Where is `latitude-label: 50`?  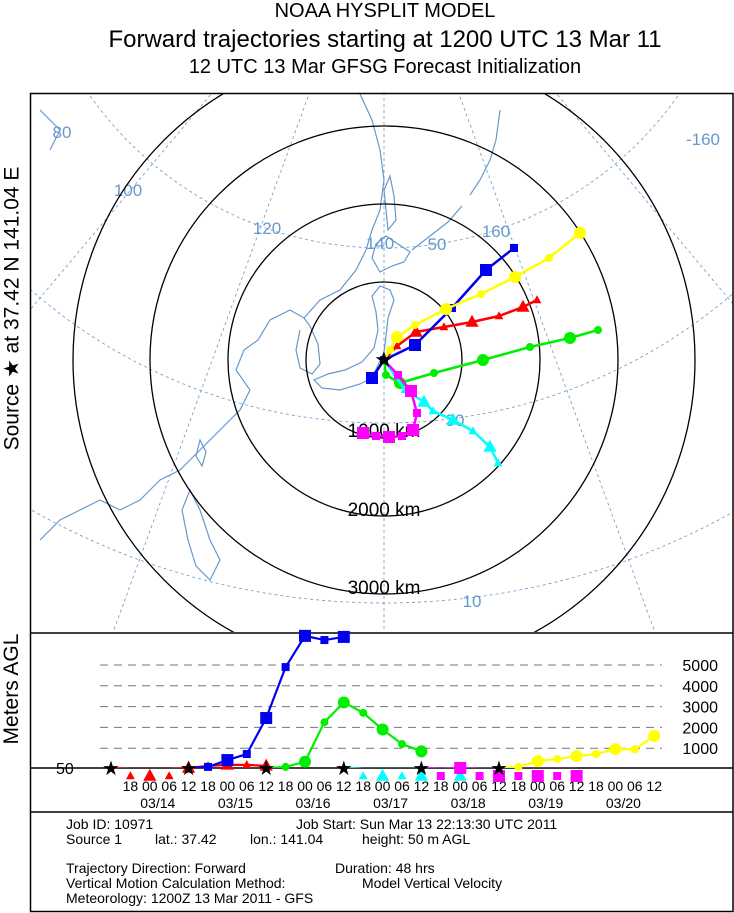
latitude-label: 50 is located at coordinates (437, 244).